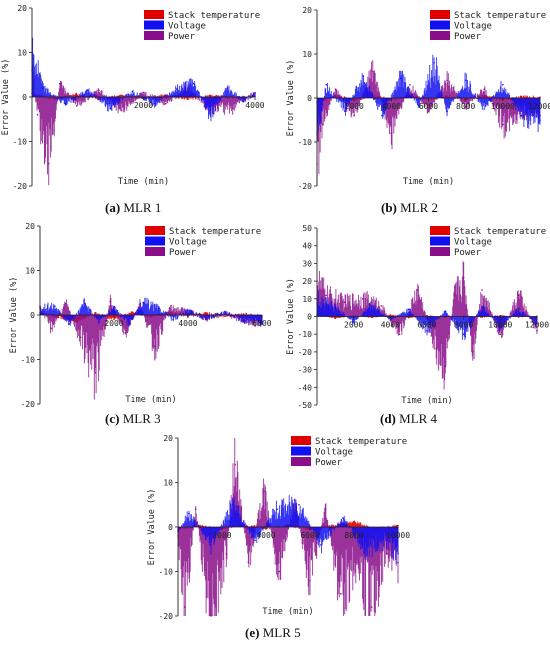  I want to click on y-axis-label: Error Value (%), so click(152, 527).